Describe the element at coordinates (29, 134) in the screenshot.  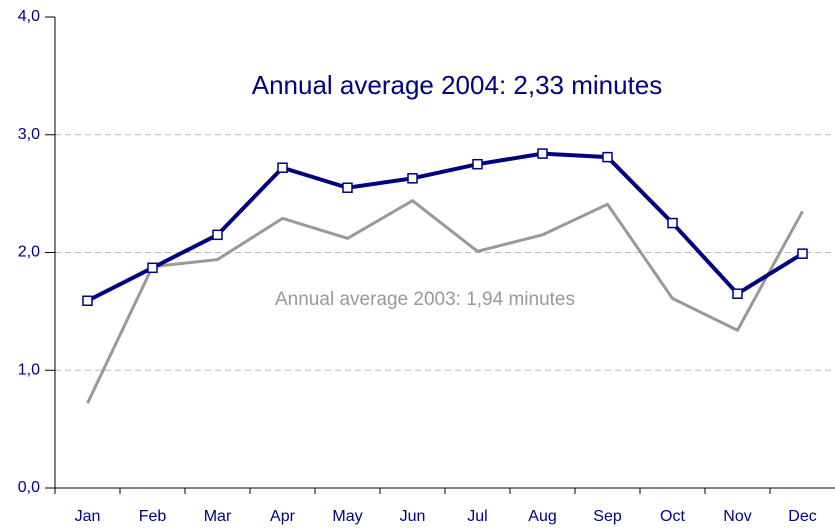
I see `y-tick-label: 3,0` at that location.